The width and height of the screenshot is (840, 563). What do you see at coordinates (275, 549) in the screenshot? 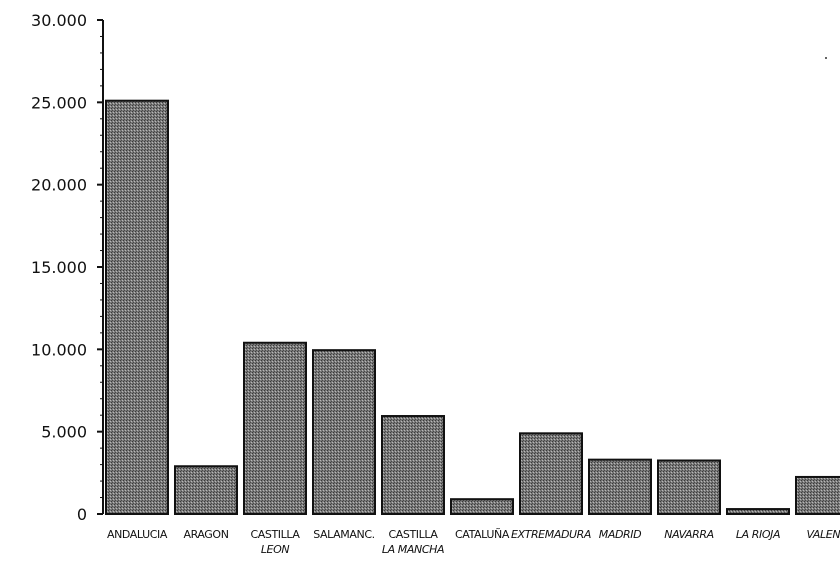
I see `x-tick-label: LEON` at bounding box center [275, 549].